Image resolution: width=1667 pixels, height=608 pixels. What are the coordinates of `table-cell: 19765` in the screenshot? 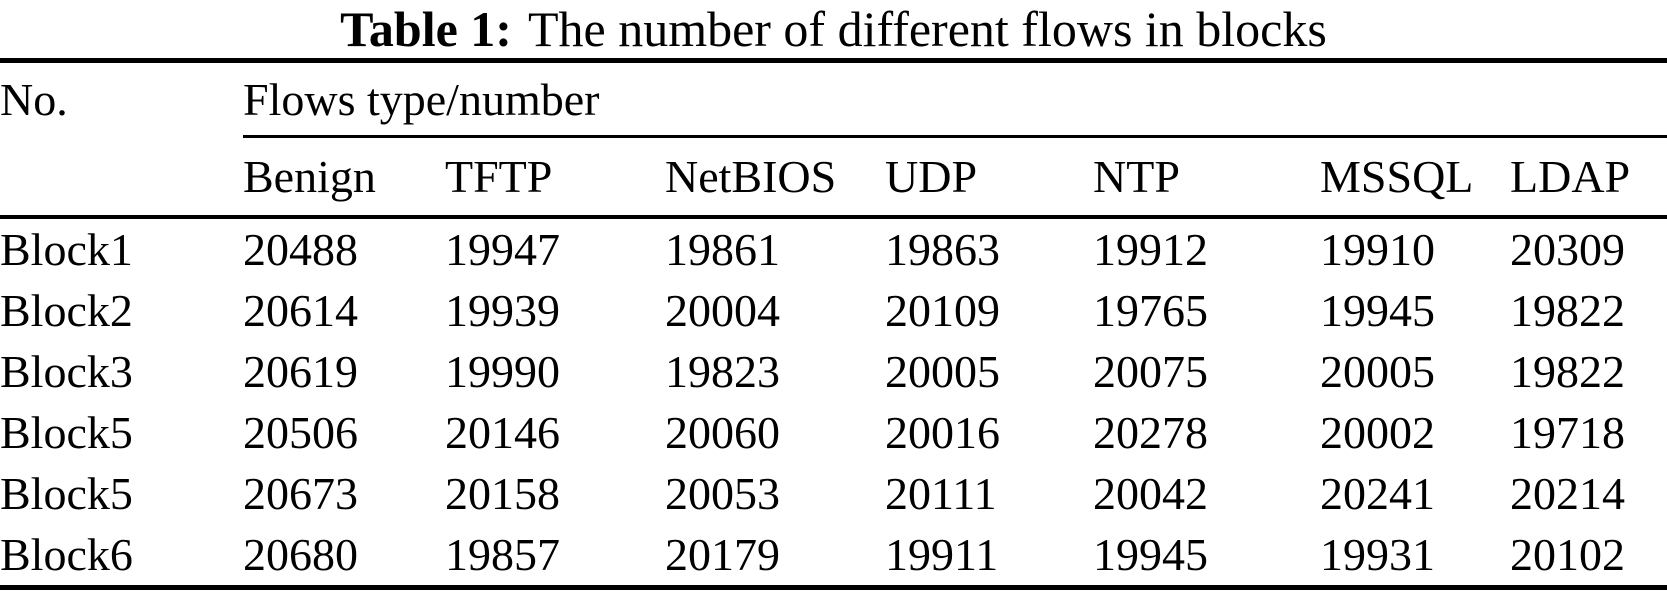 It's located at (1150, 310).